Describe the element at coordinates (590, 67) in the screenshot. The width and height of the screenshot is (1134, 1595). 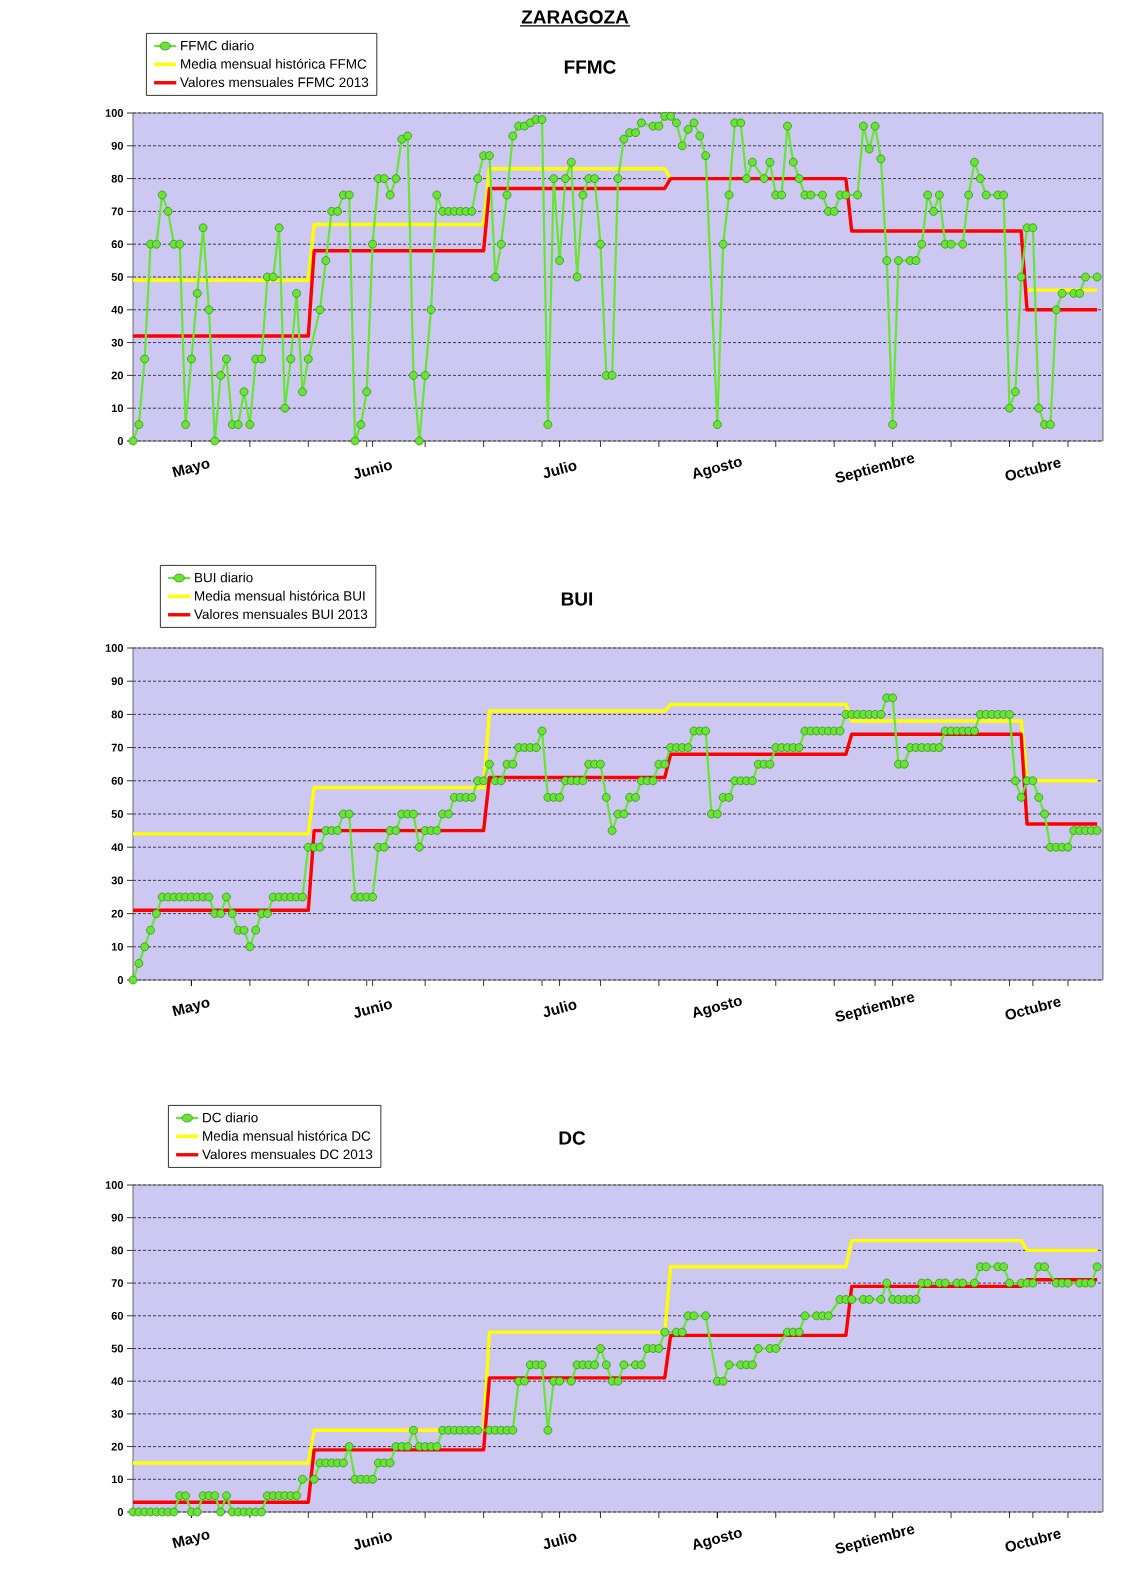
I see `chart-title: FFMC` at that location.